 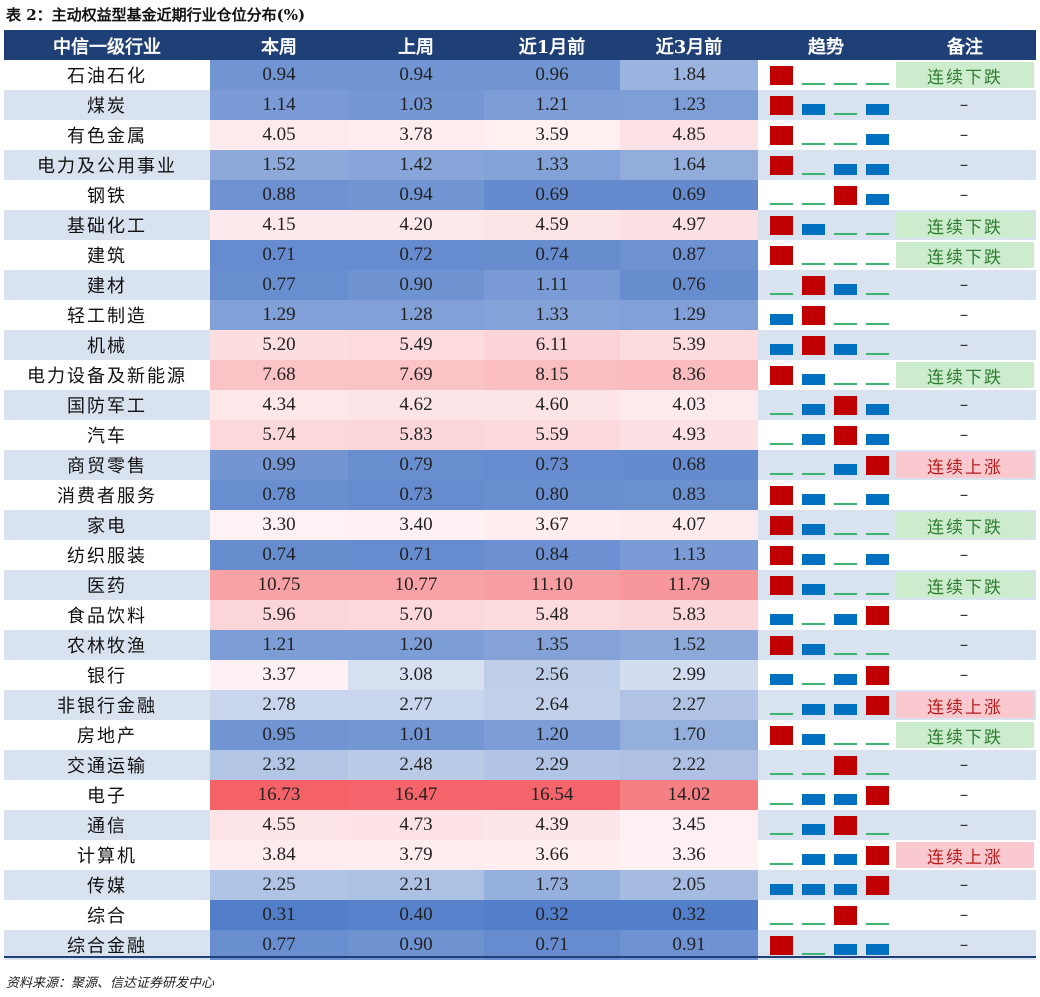 I want to click on industry-name: 石油石化, so click(x=107, y=75).